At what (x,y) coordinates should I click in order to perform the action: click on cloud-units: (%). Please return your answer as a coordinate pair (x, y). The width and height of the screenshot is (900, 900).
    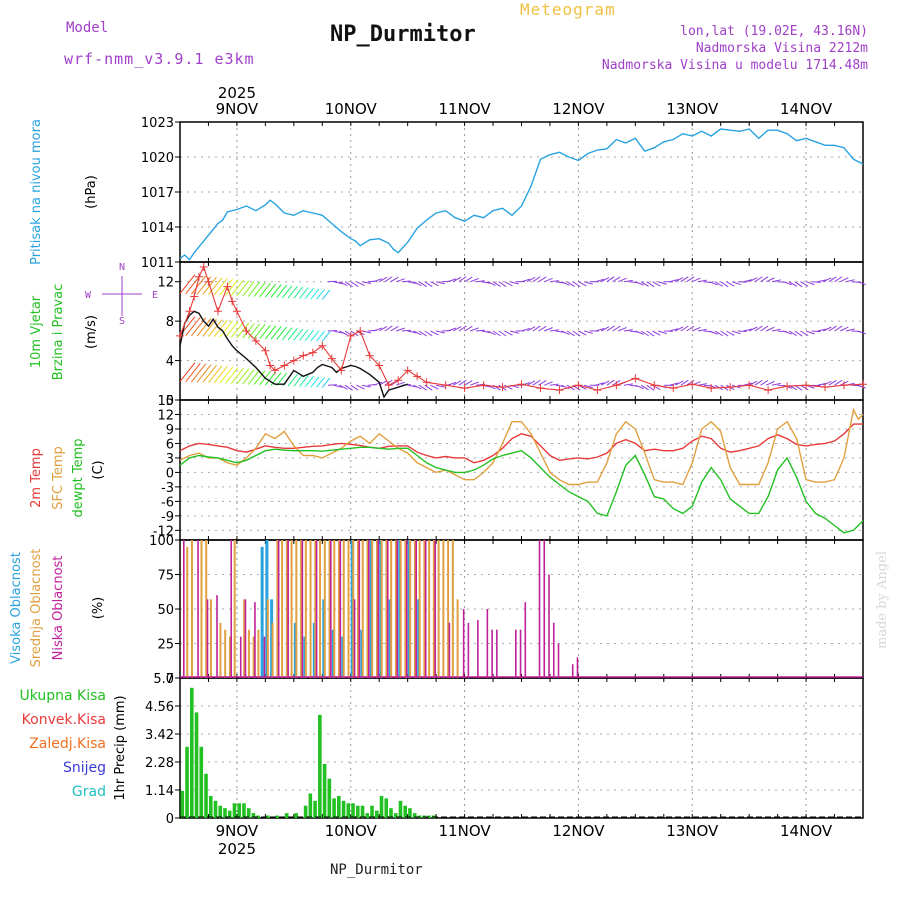
    Looking at the image, I should click on (98, 608).